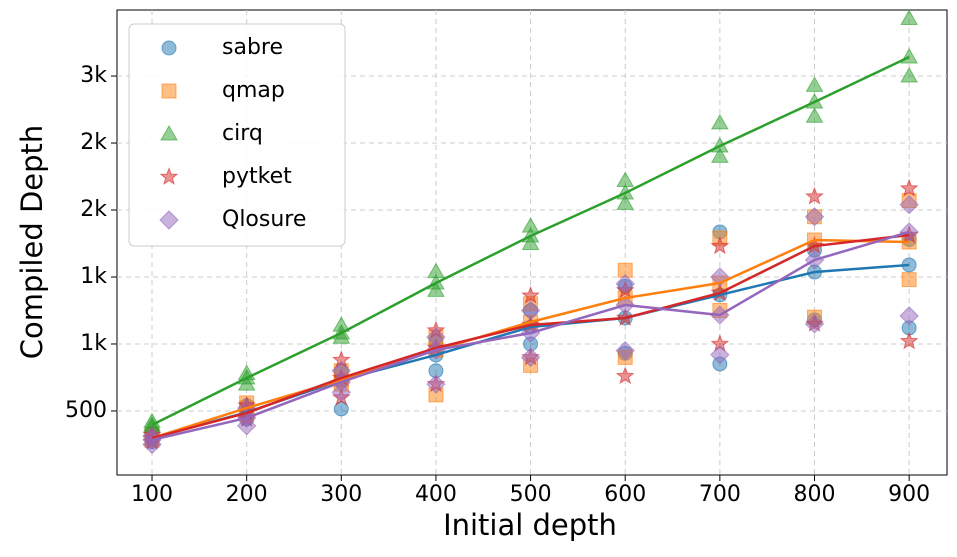 This screenshot has width=957, height=557. I want to click on x-tick-label: 200, so click(247, 494).